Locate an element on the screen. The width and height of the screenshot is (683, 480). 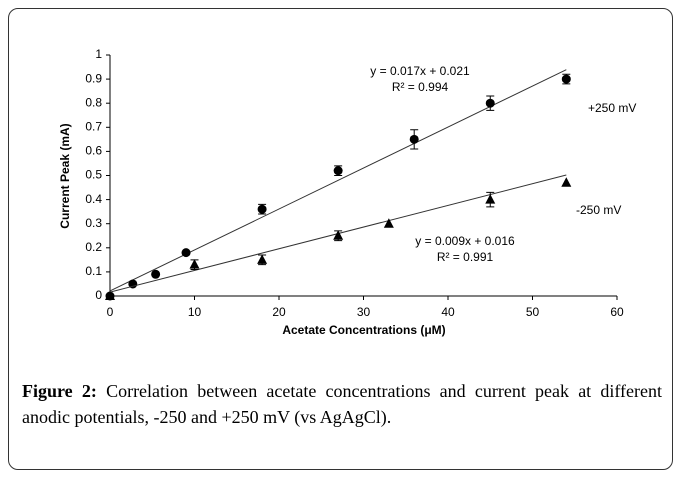
y-tick-label: 0.5 is located at coordinates (93, 175).